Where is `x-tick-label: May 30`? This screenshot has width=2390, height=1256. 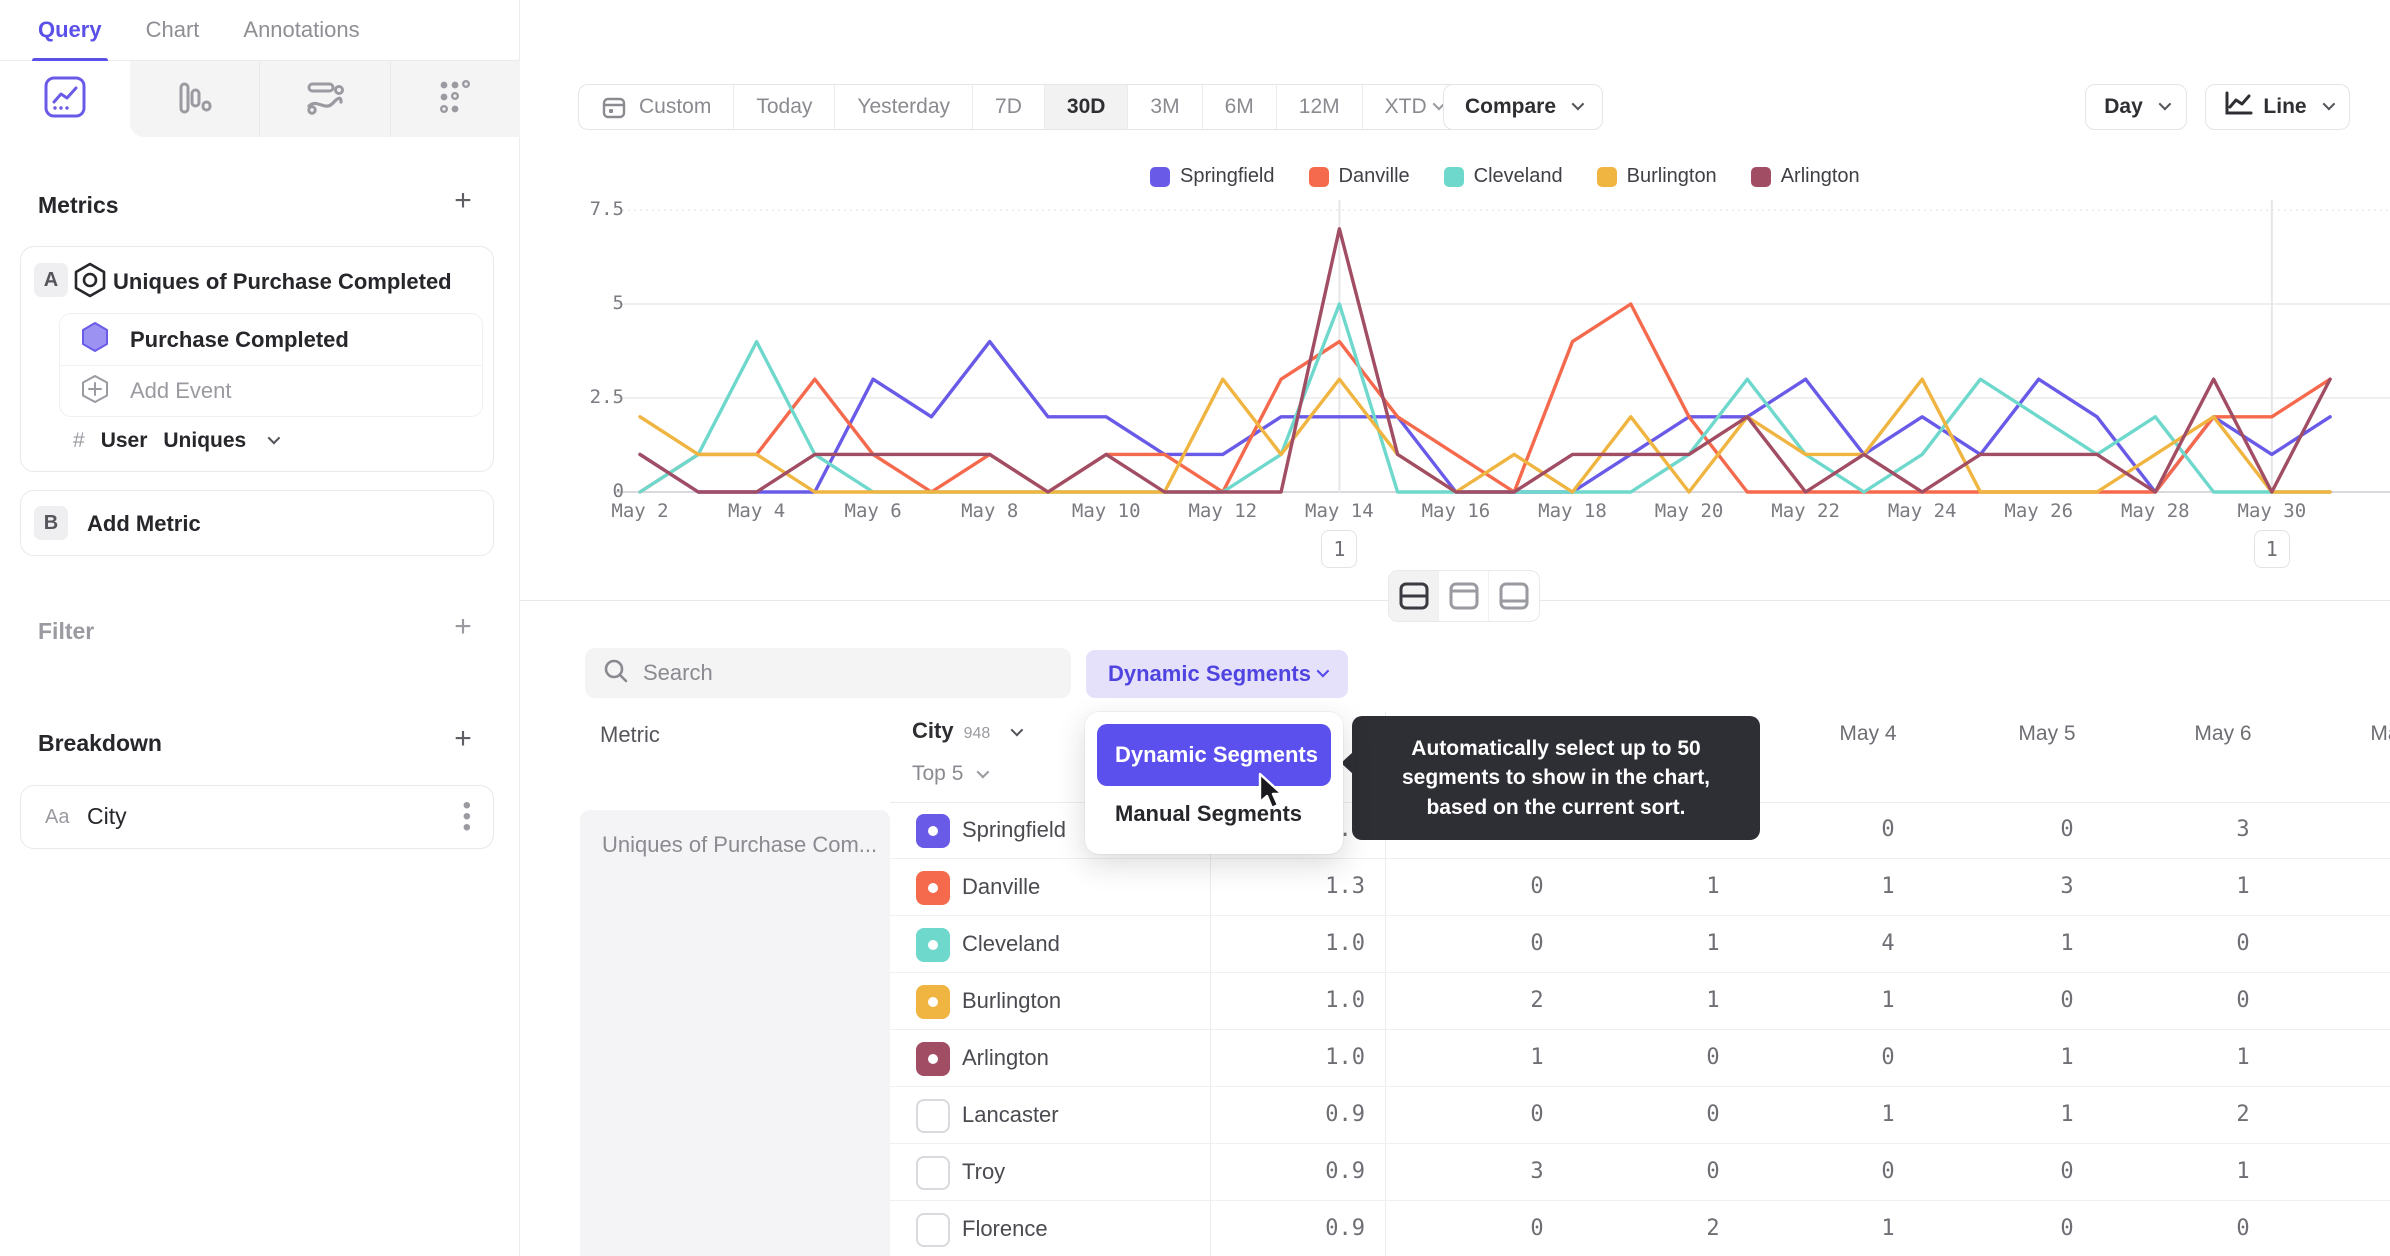 x-tick-label: May 30 is located at coordinates (2272, 511).